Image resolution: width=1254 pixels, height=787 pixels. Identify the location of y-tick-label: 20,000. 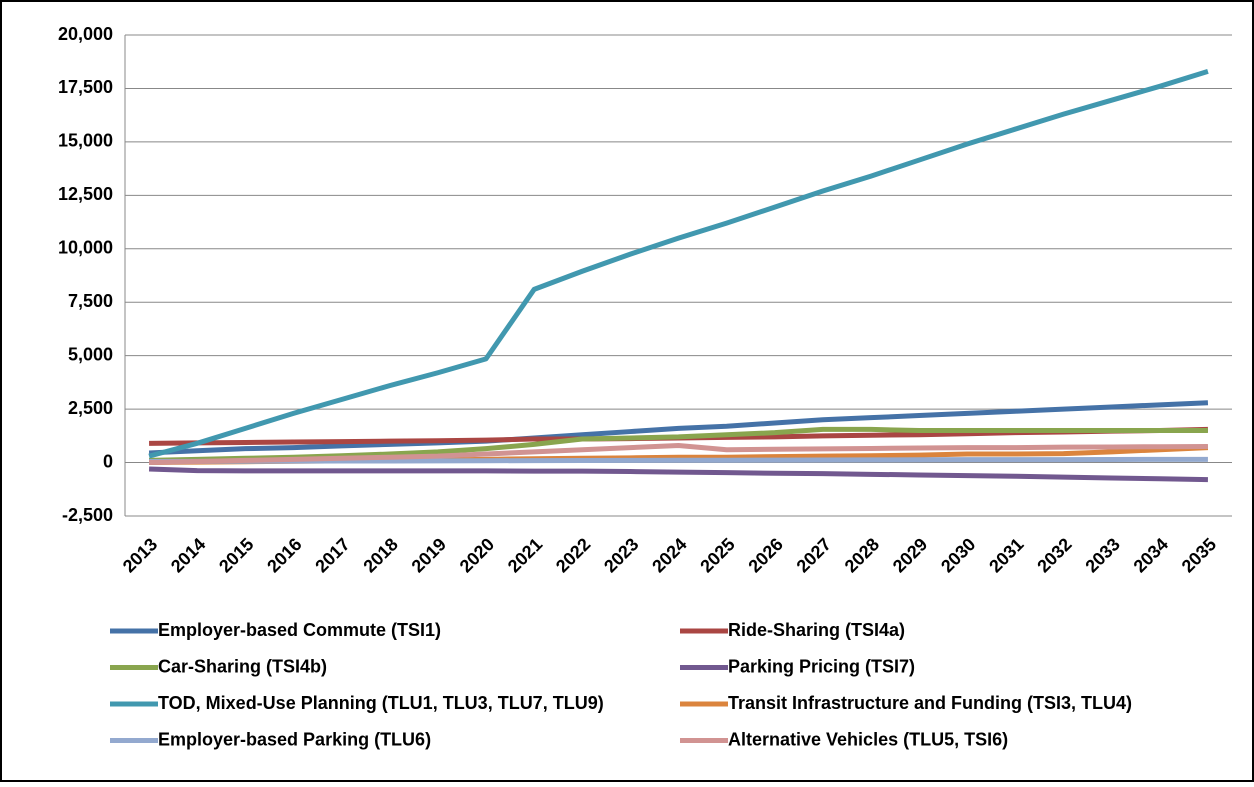
(85, 34).